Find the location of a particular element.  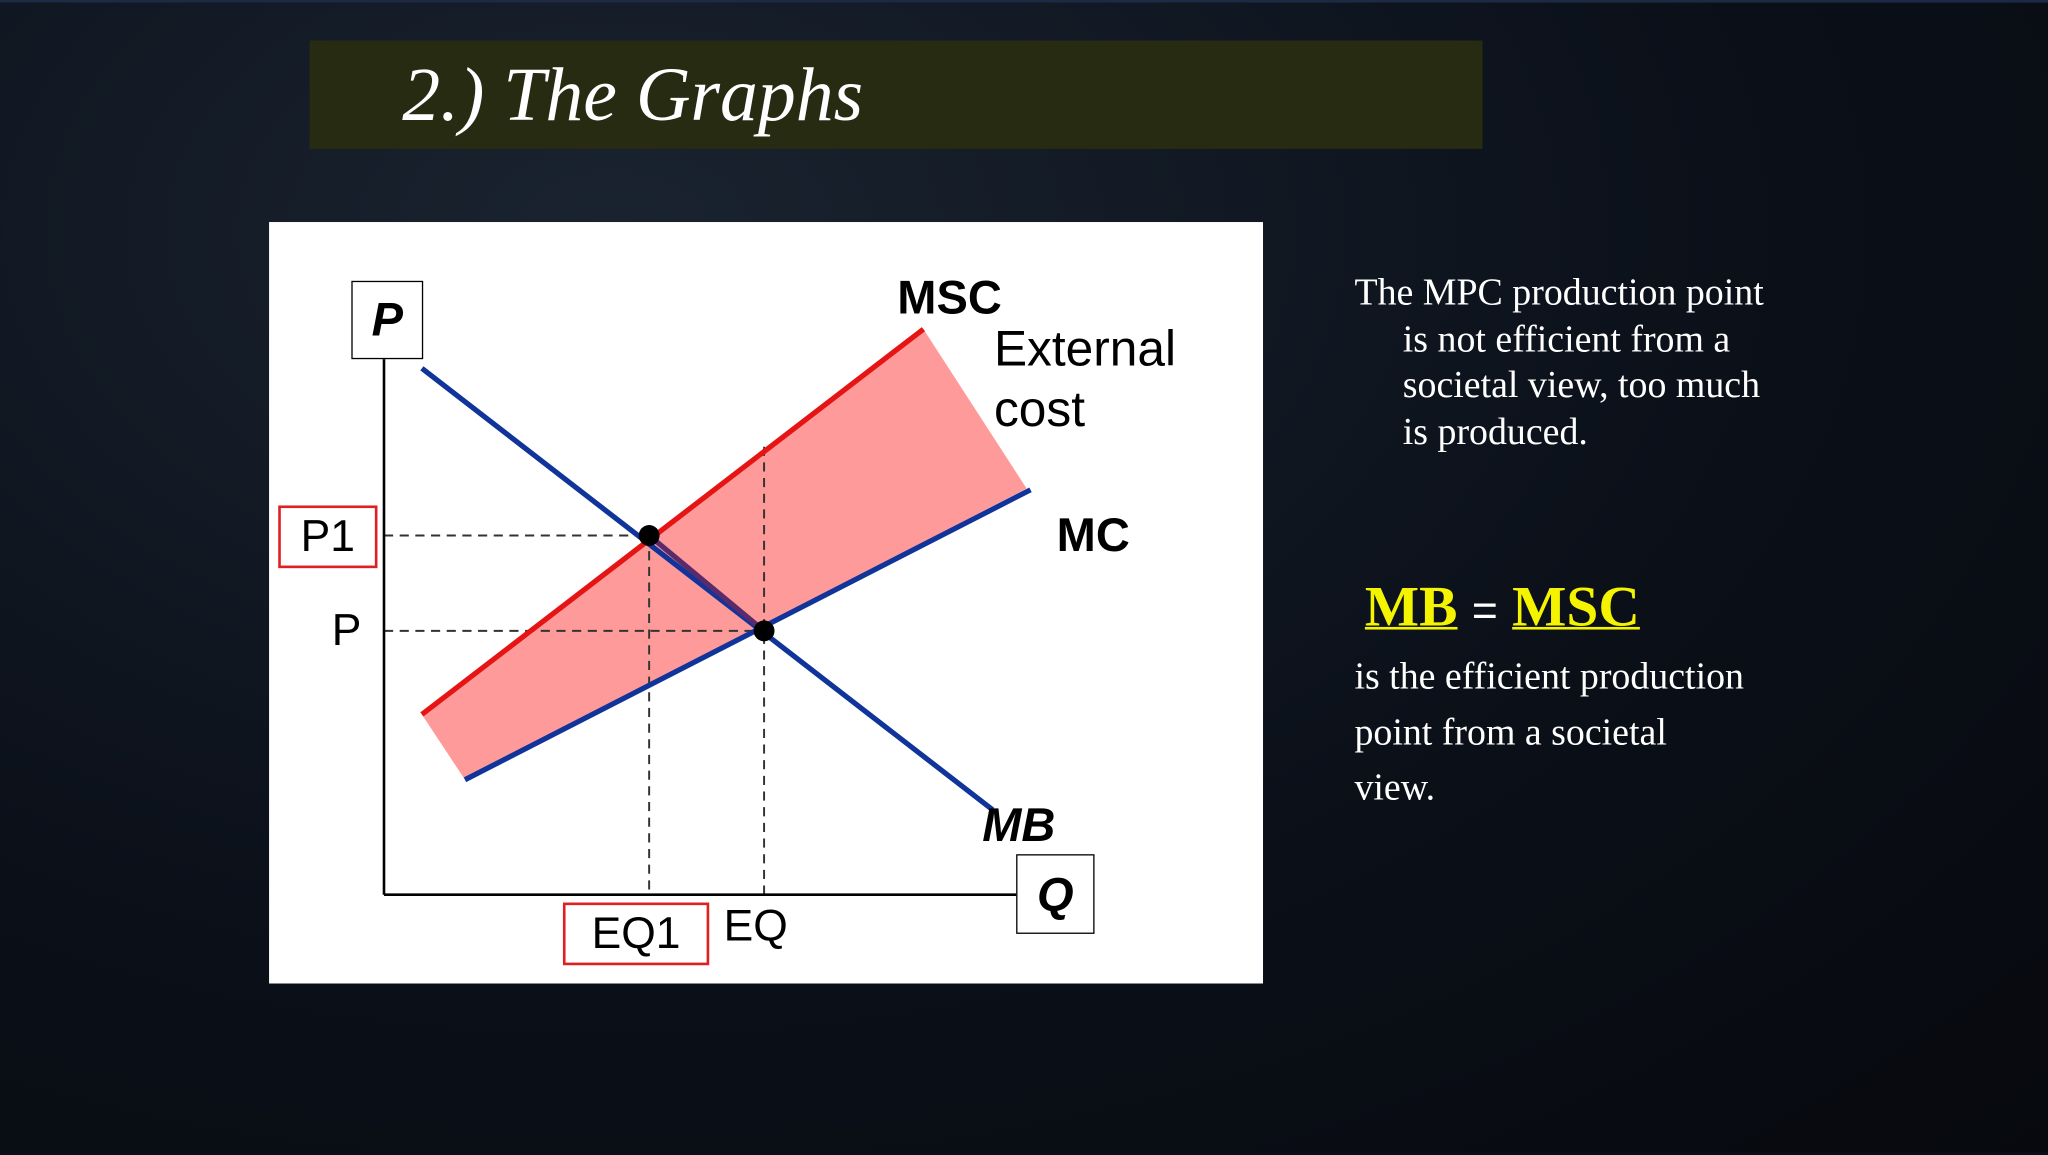

price-label: P1 is located at coordinates (328, 537).